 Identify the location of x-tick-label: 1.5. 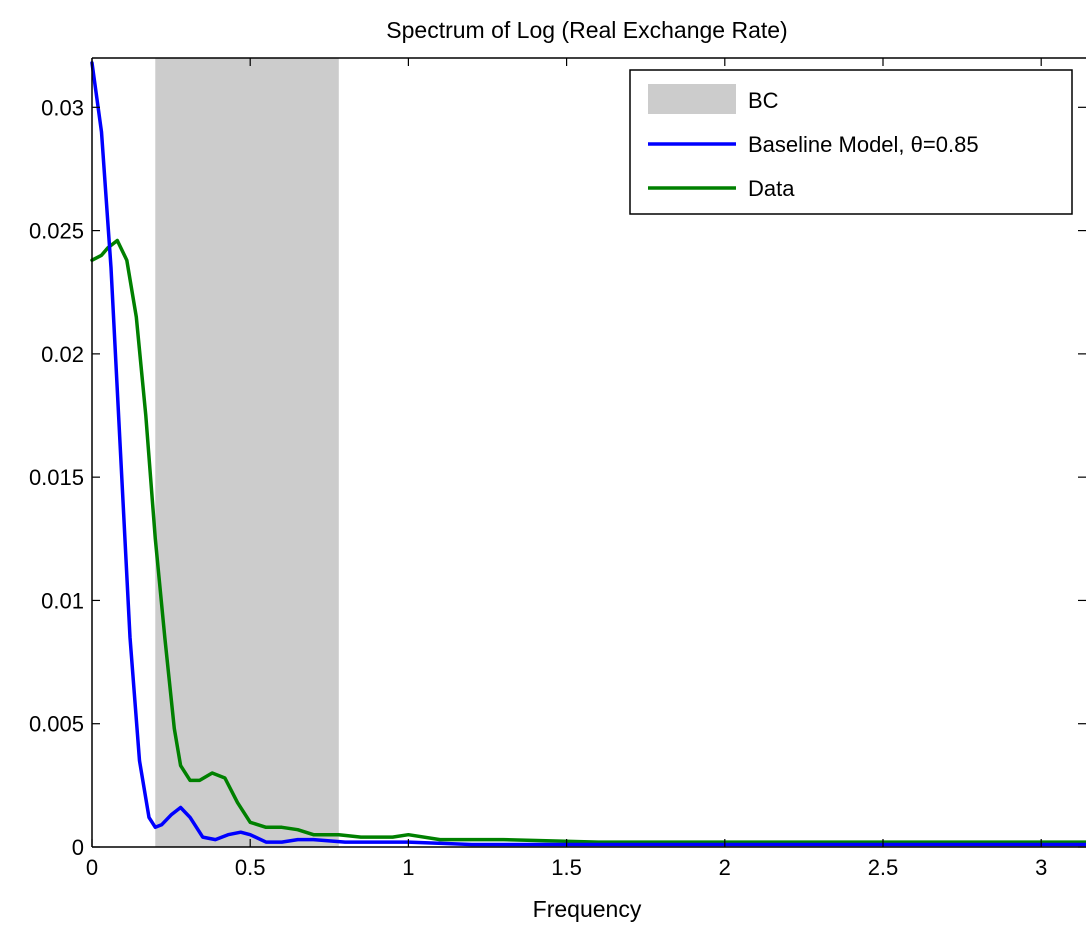
(566, 867).